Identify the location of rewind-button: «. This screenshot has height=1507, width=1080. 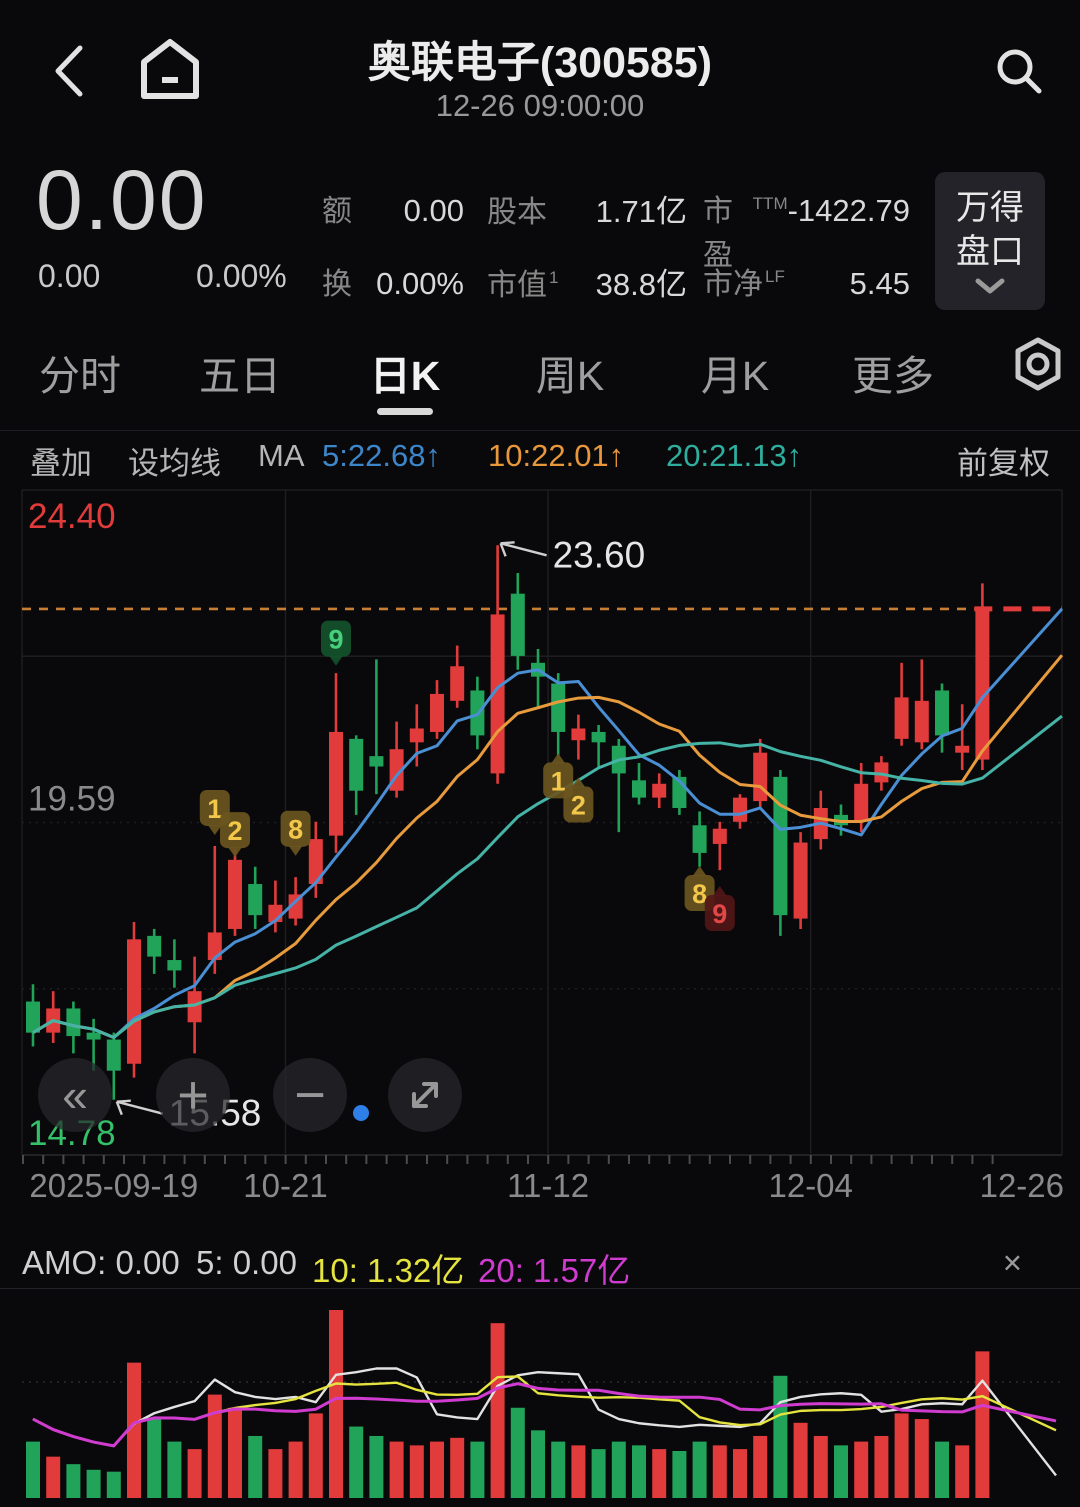
(75, 1095).